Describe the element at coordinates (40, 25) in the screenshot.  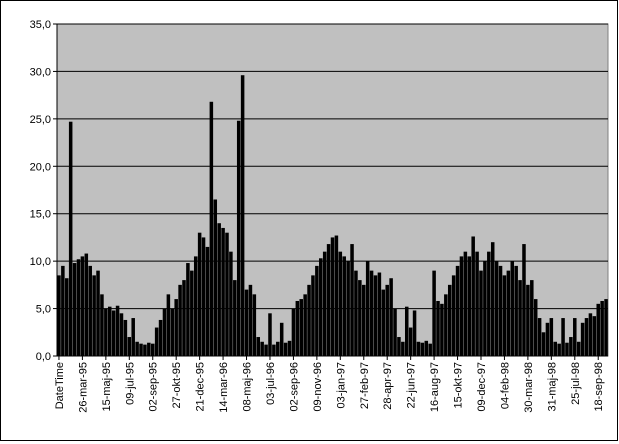
I see `y-tick-label: 35,0` at that location.